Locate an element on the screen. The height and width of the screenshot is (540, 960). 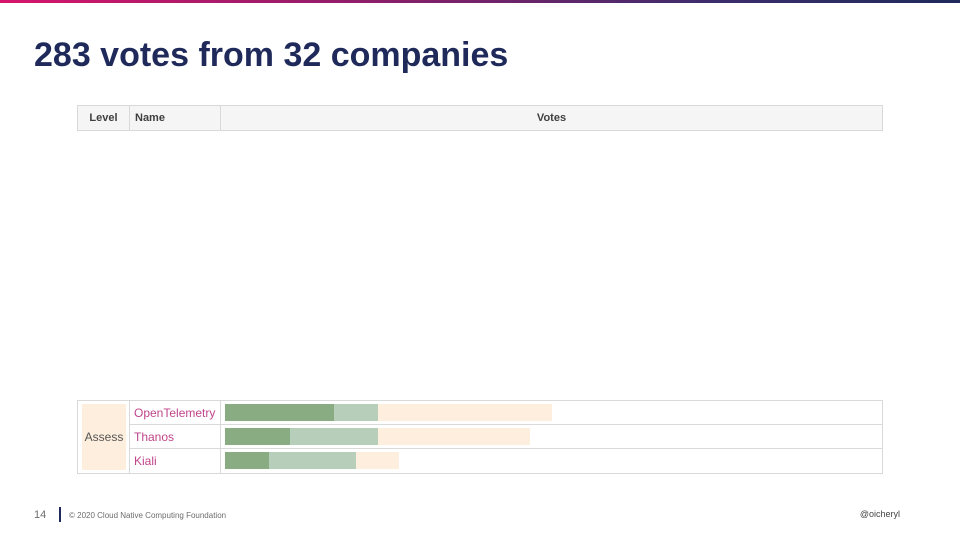
project-name: OpenTelemetry is located at coordinates (175, 412).